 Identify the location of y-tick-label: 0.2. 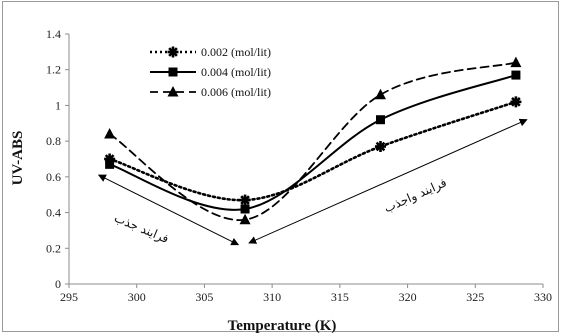
(53, 248).